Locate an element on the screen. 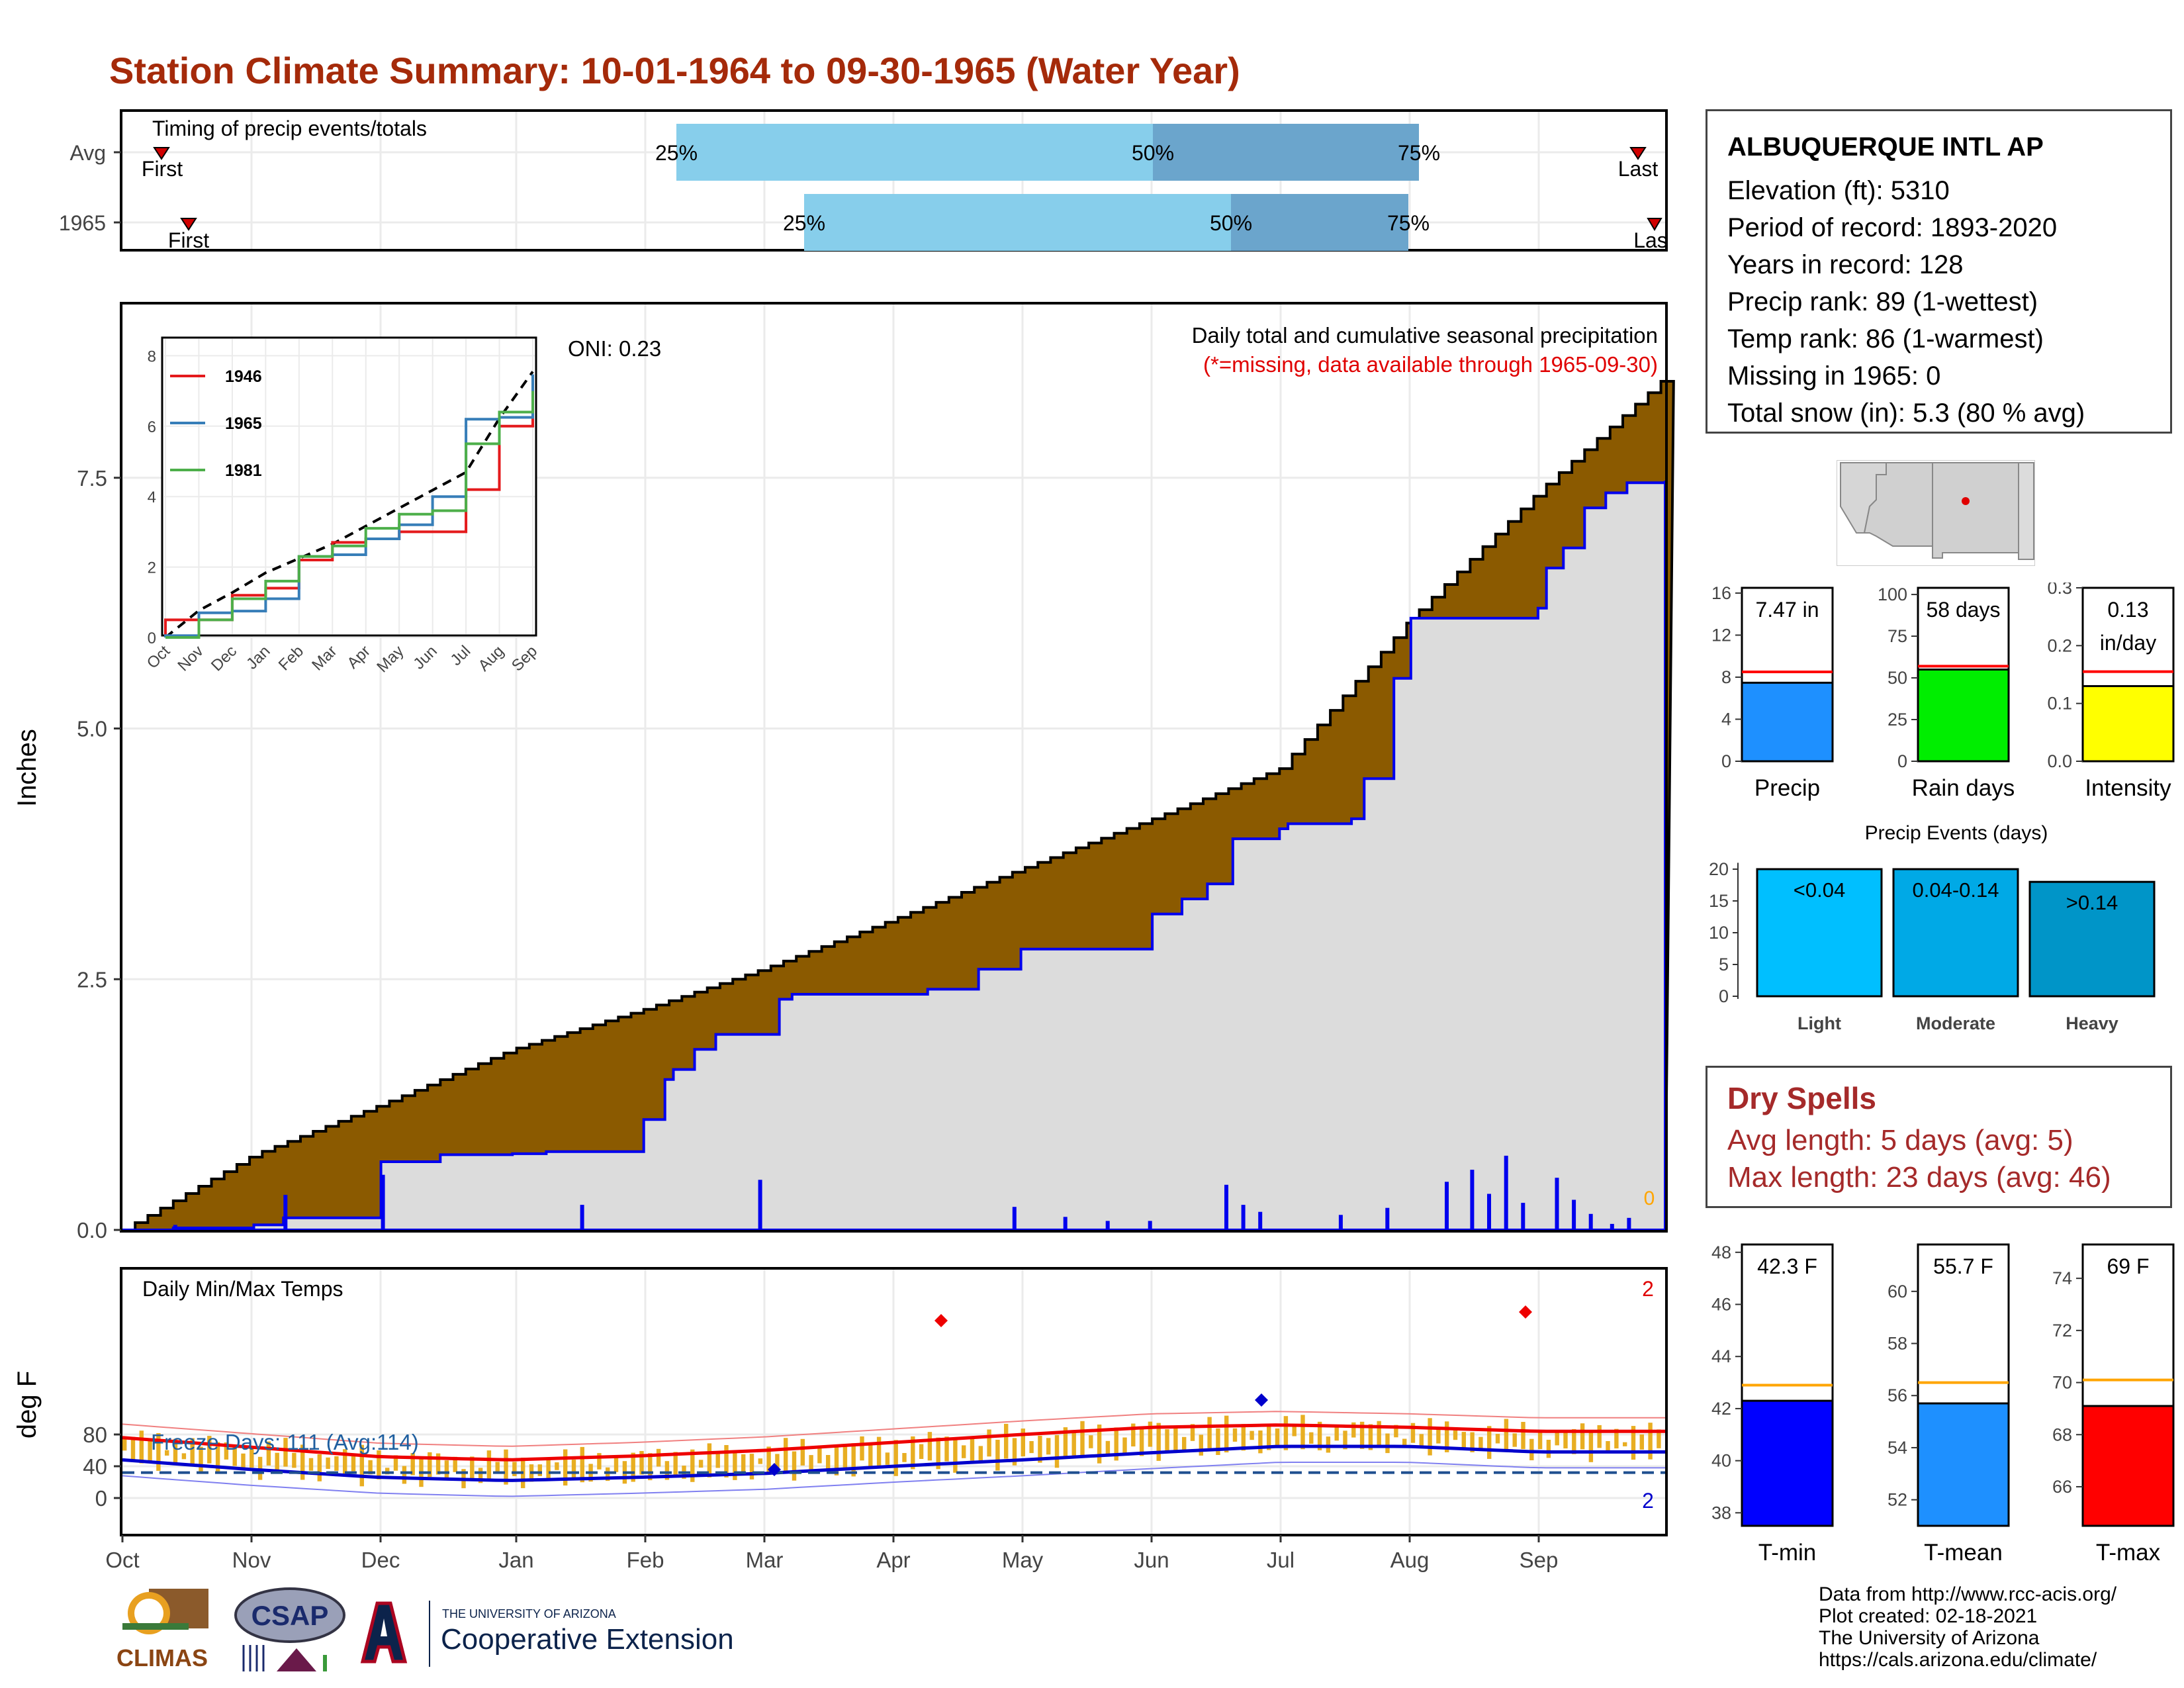 Image resolution: width=2184 pixels, height=1688 pixels. locator-map is located at coordinates (1936, 513).